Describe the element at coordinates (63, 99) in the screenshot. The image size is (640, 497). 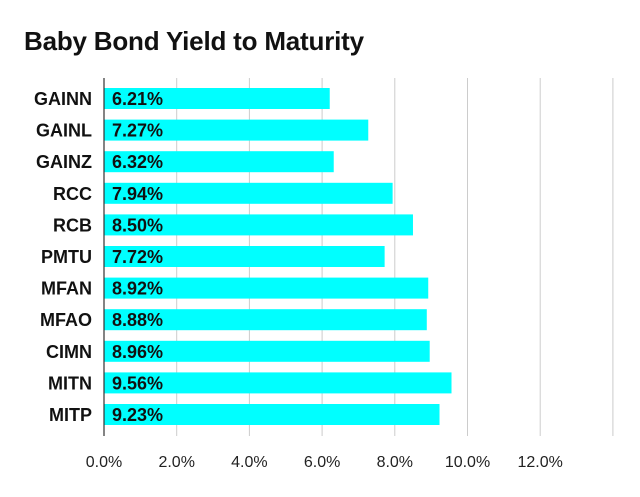
I see `category-label: GAINN` at that location.